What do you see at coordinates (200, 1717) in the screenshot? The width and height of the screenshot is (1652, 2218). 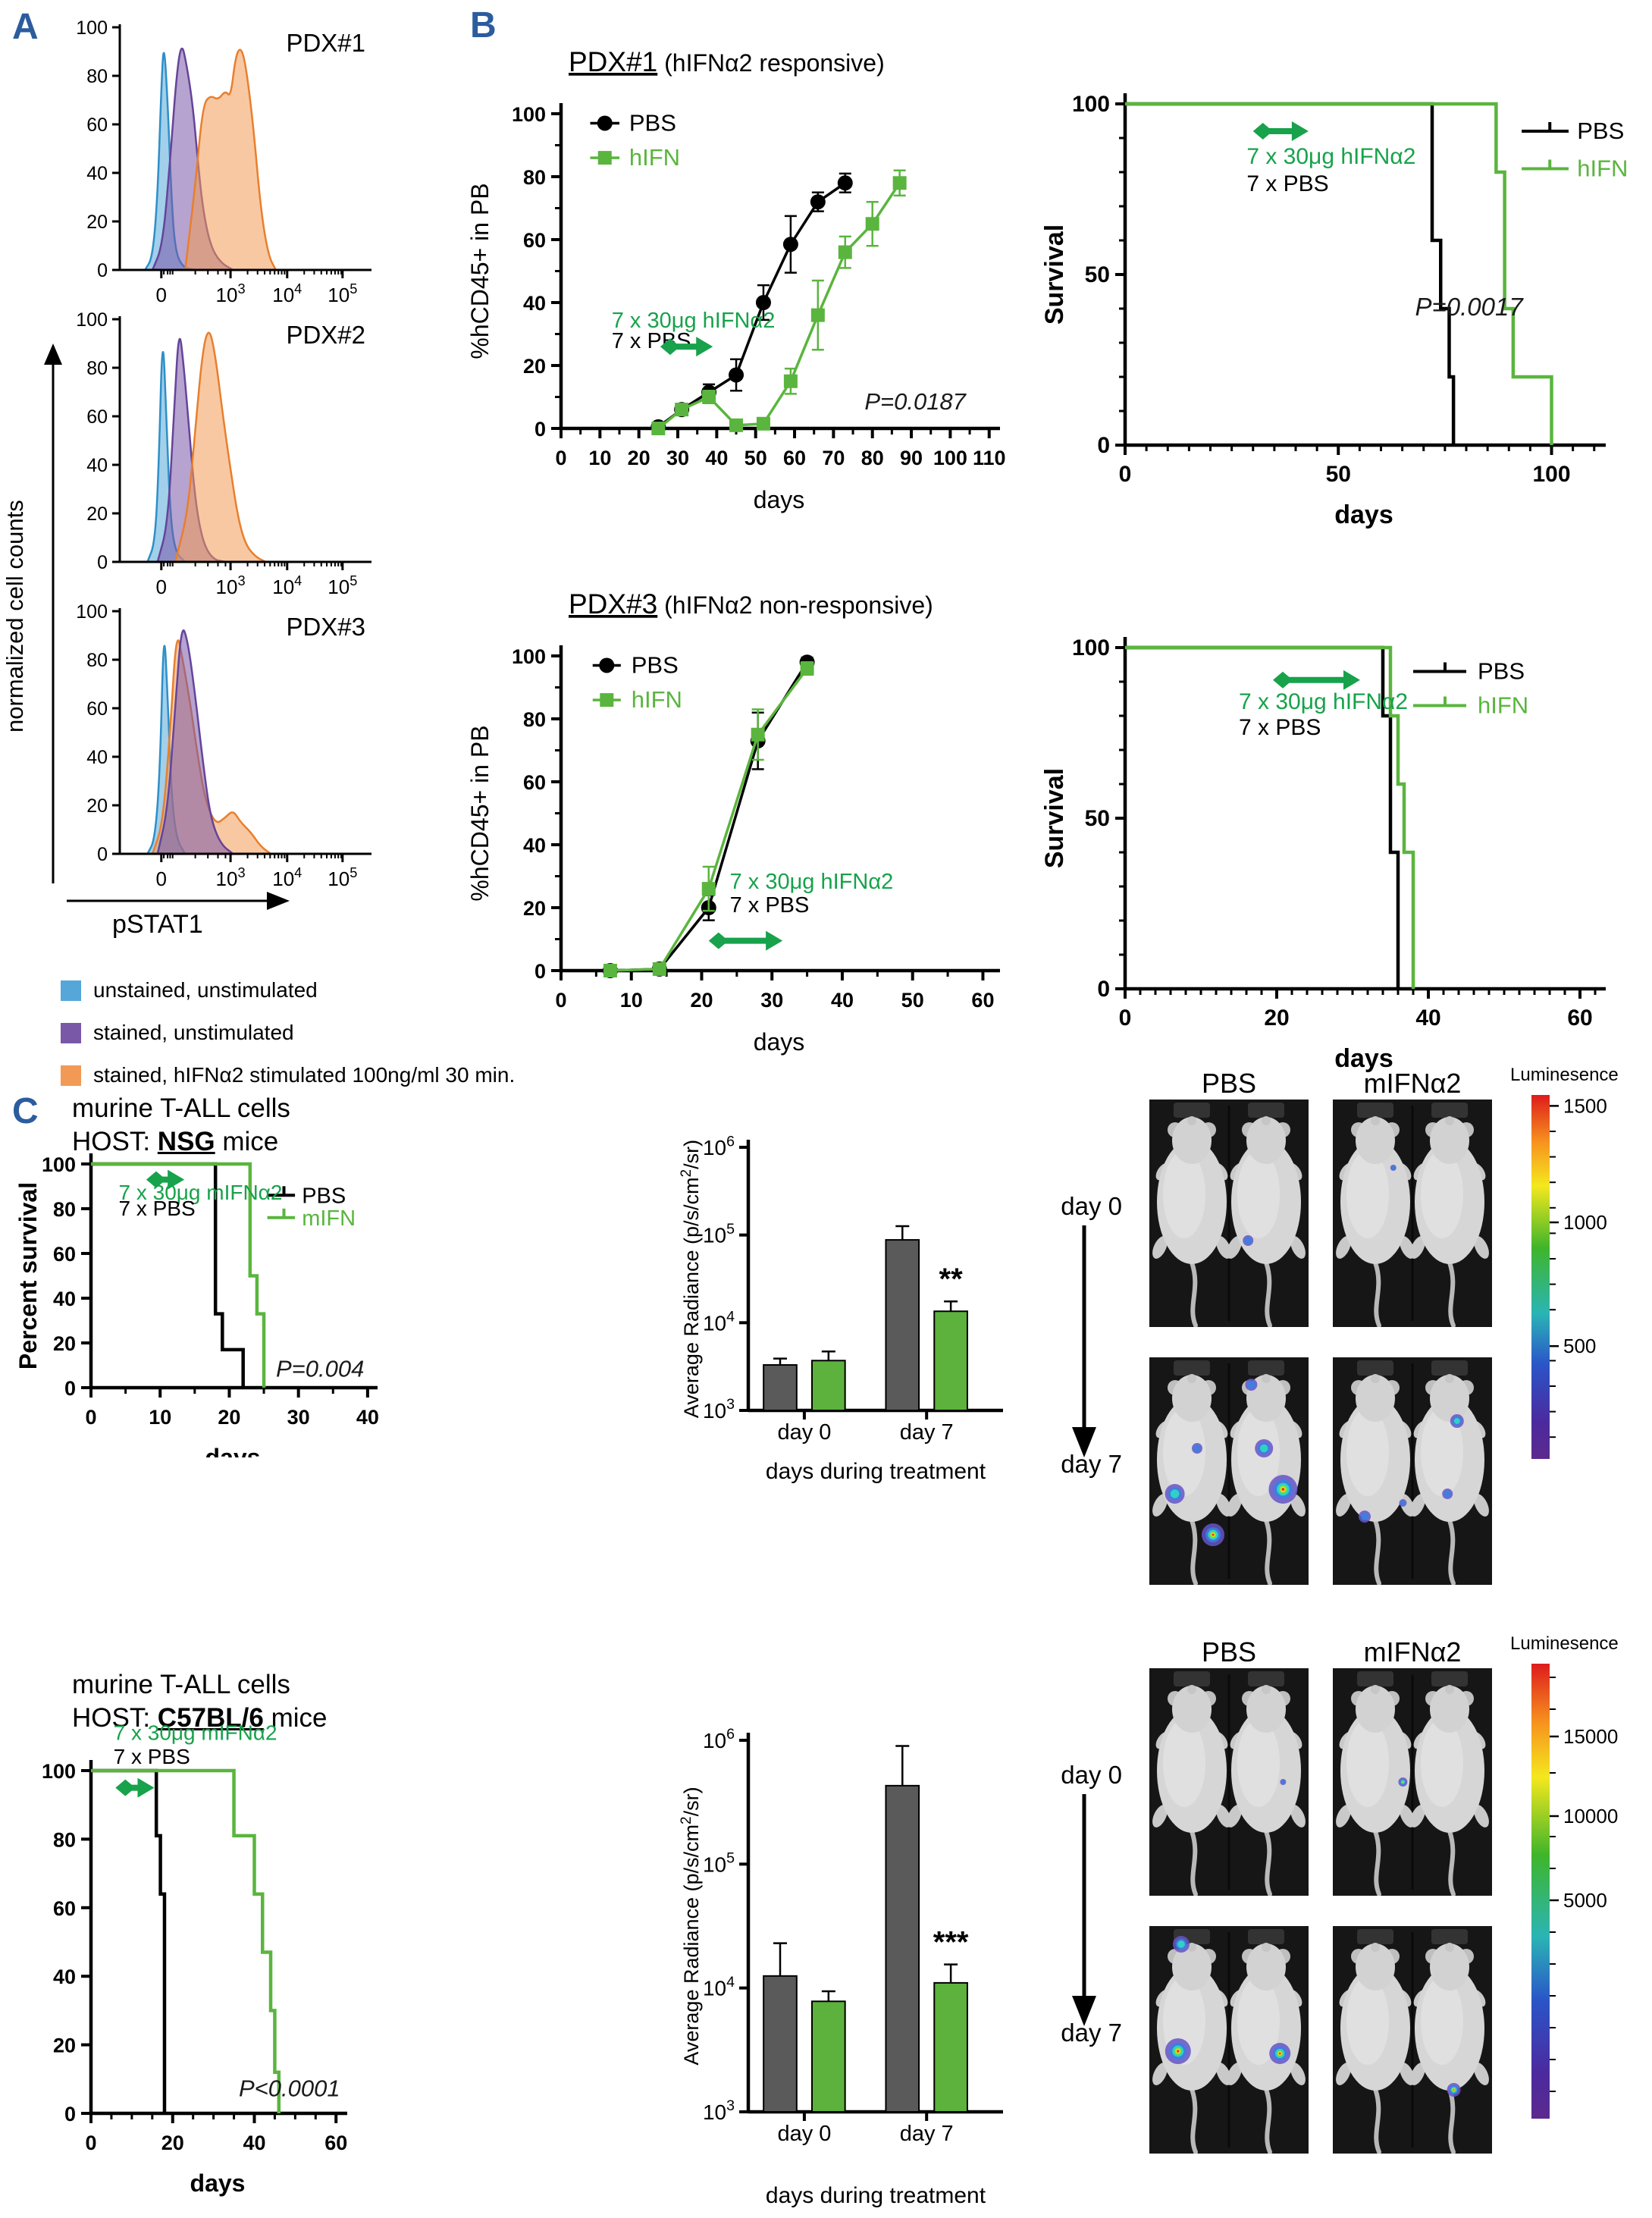 I see `c57-header-line2: HOST: C57BL/6 mice` at bounding box center [200, 1717].